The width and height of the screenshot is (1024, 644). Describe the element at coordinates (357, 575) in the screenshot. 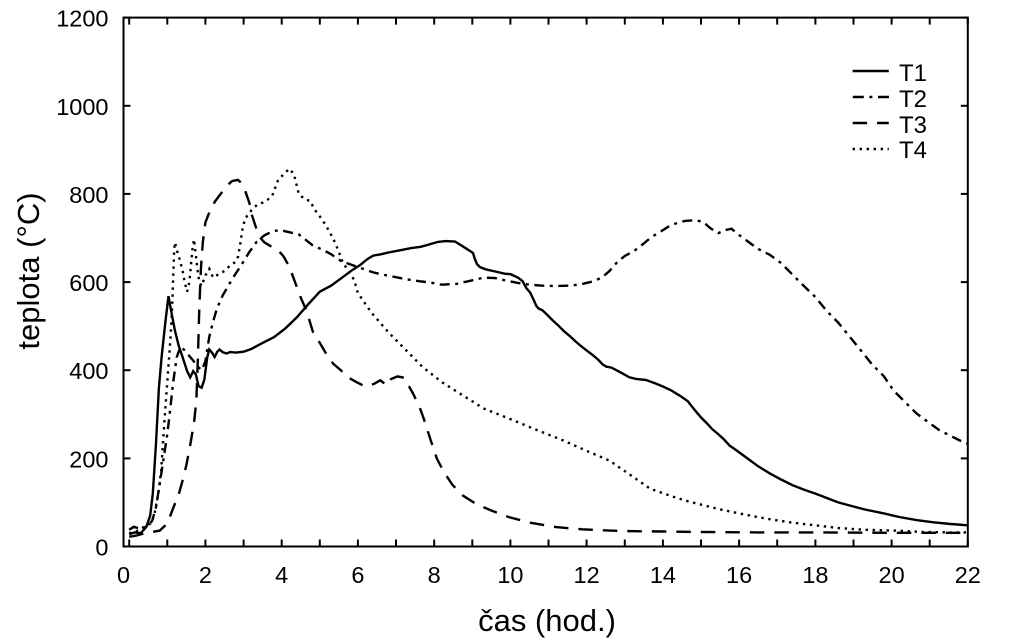

I see `svg-text: 6` at that location.